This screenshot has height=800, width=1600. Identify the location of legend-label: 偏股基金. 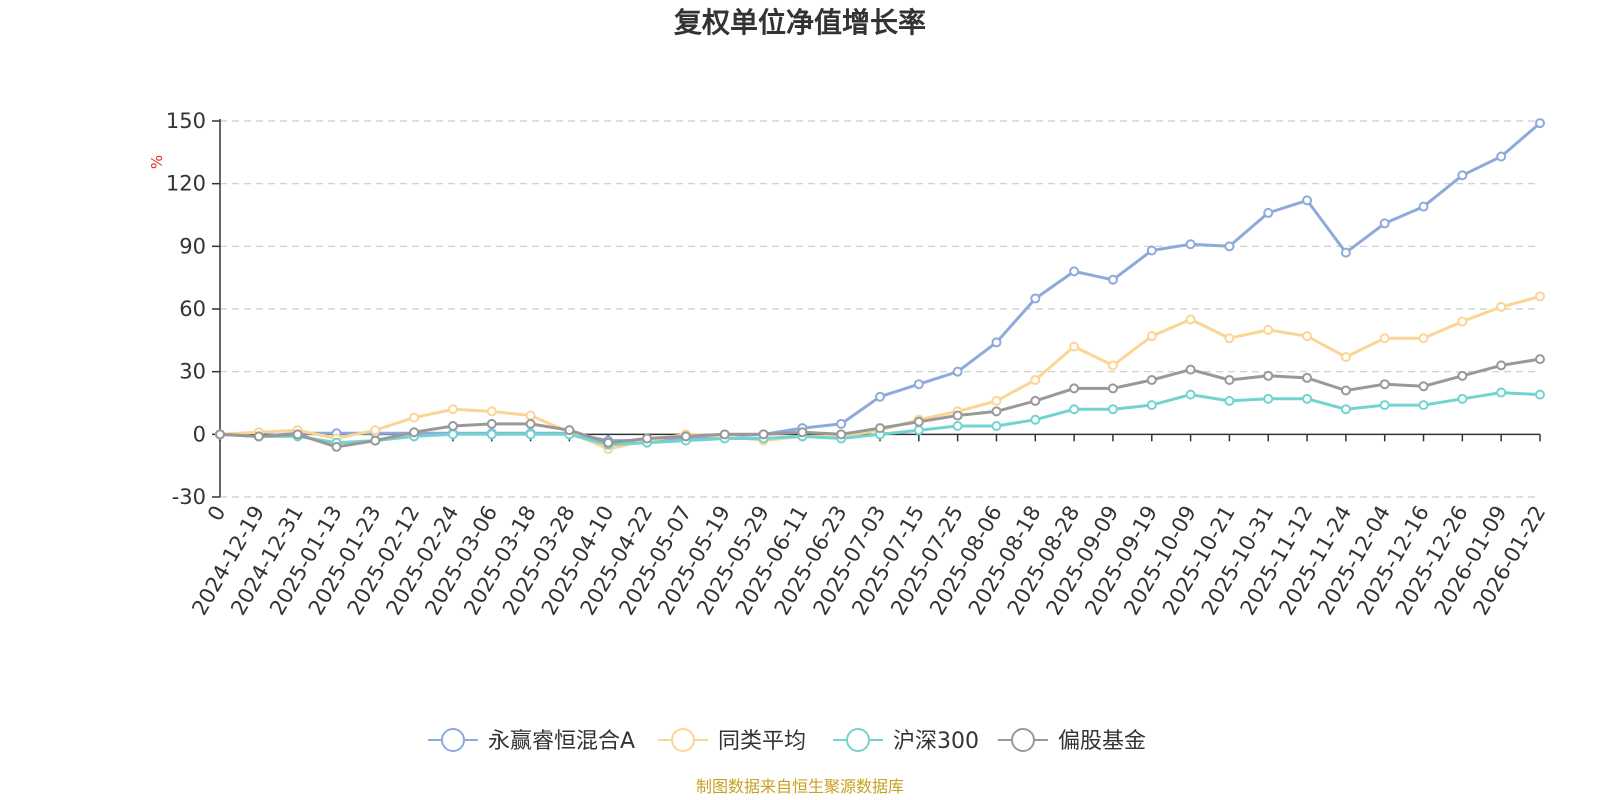
(1102, 741).